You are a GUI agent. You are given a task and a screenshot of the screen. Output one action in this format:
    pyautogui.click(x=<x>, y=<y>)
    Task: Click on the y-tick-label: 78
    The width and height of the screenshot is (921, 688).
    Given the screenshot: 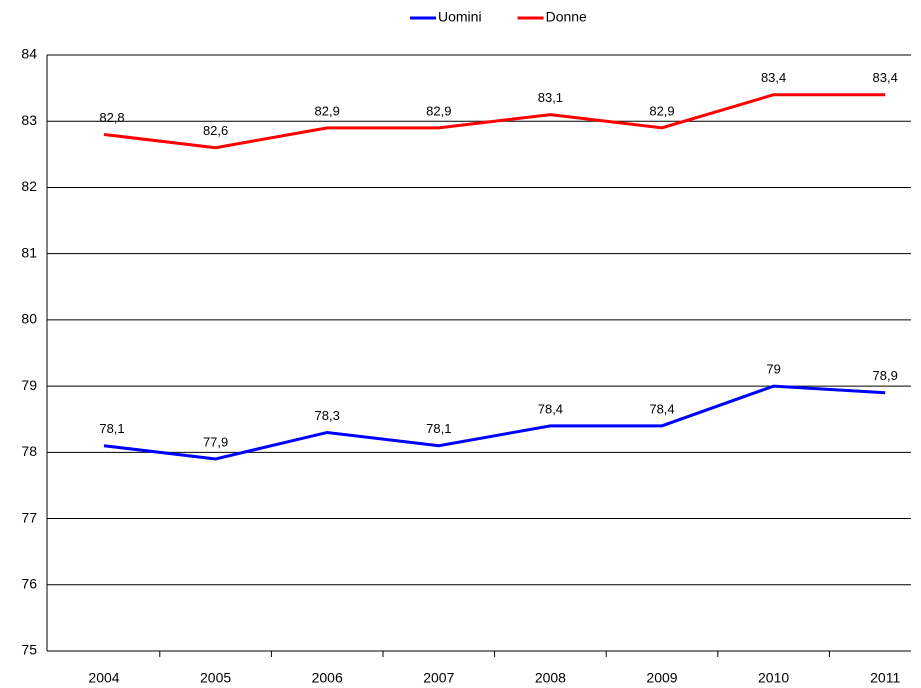 What is the action you would take?
    pyautogui.click(x=29, y=451)
    